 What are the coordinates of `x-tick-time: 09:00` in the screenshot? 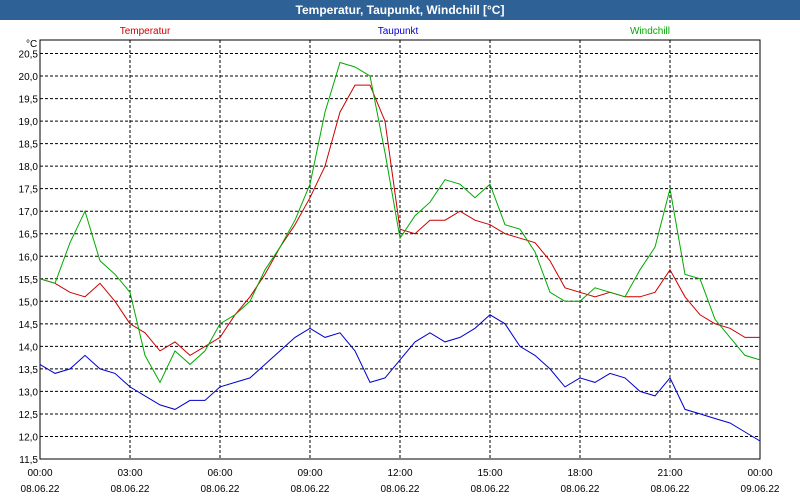 It's located at (309, 473).